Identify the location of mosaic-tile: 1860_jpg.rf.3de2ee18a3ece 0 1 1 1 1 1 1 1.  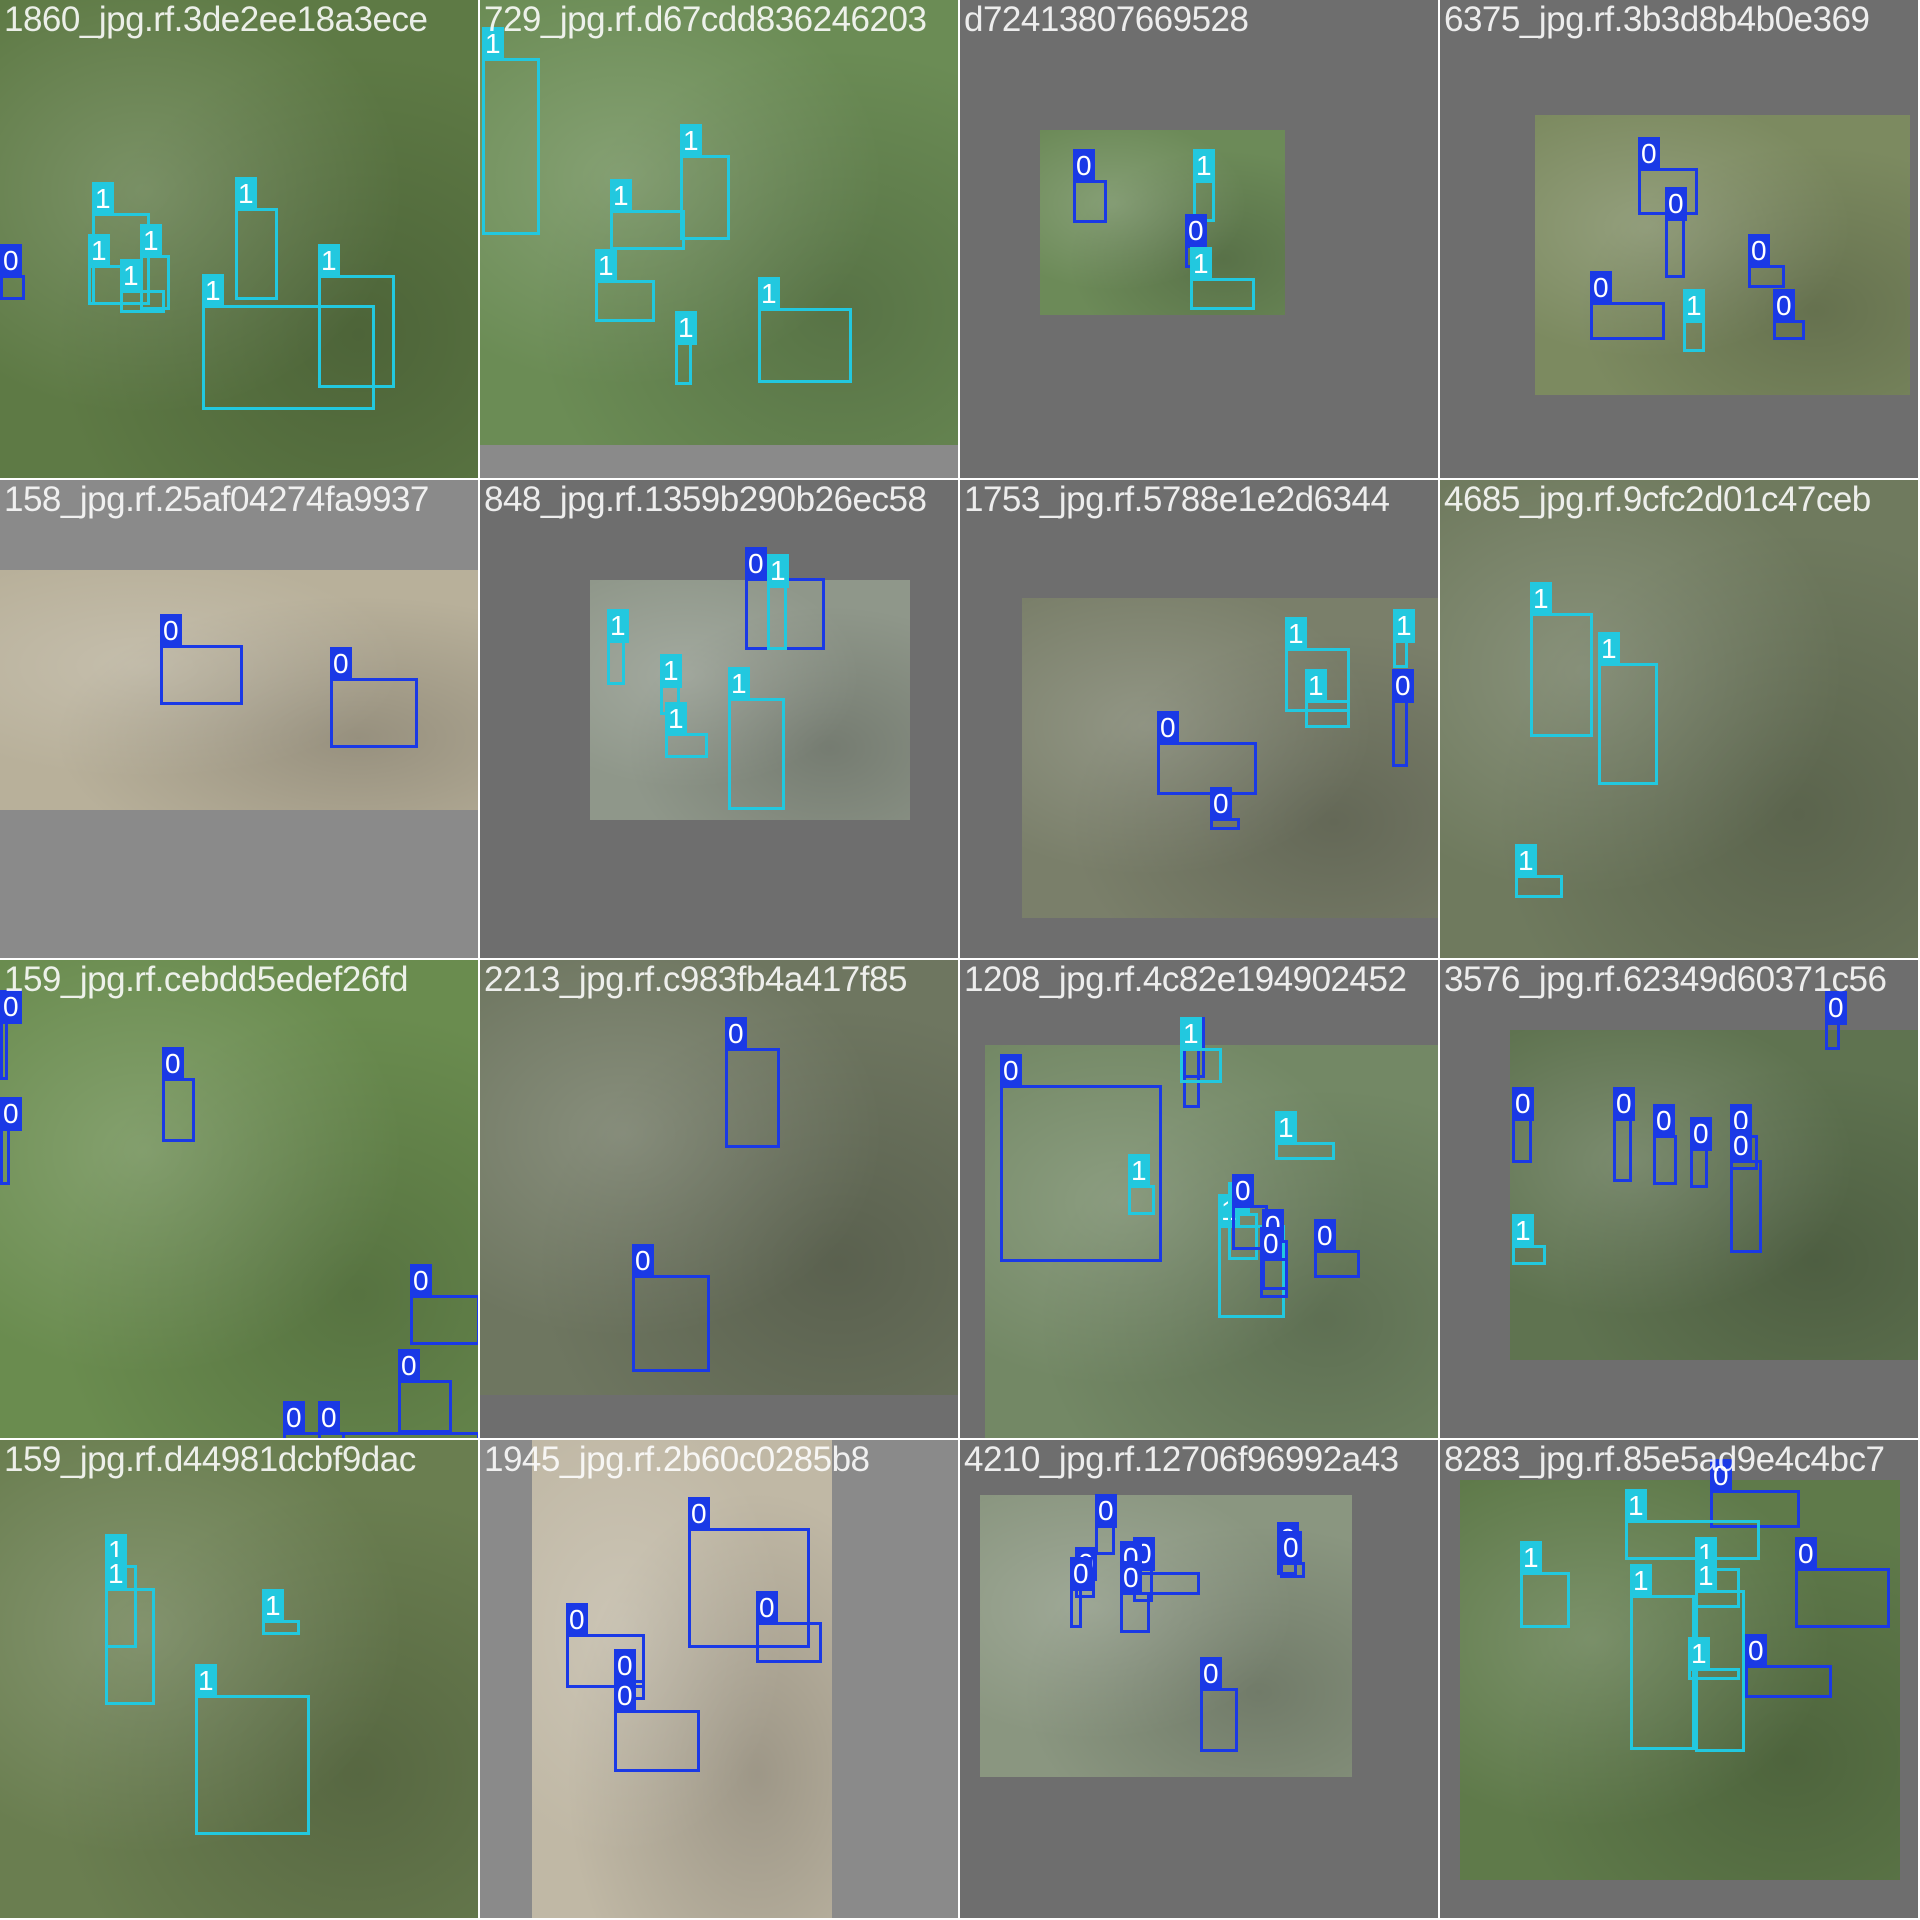
(239, 239).